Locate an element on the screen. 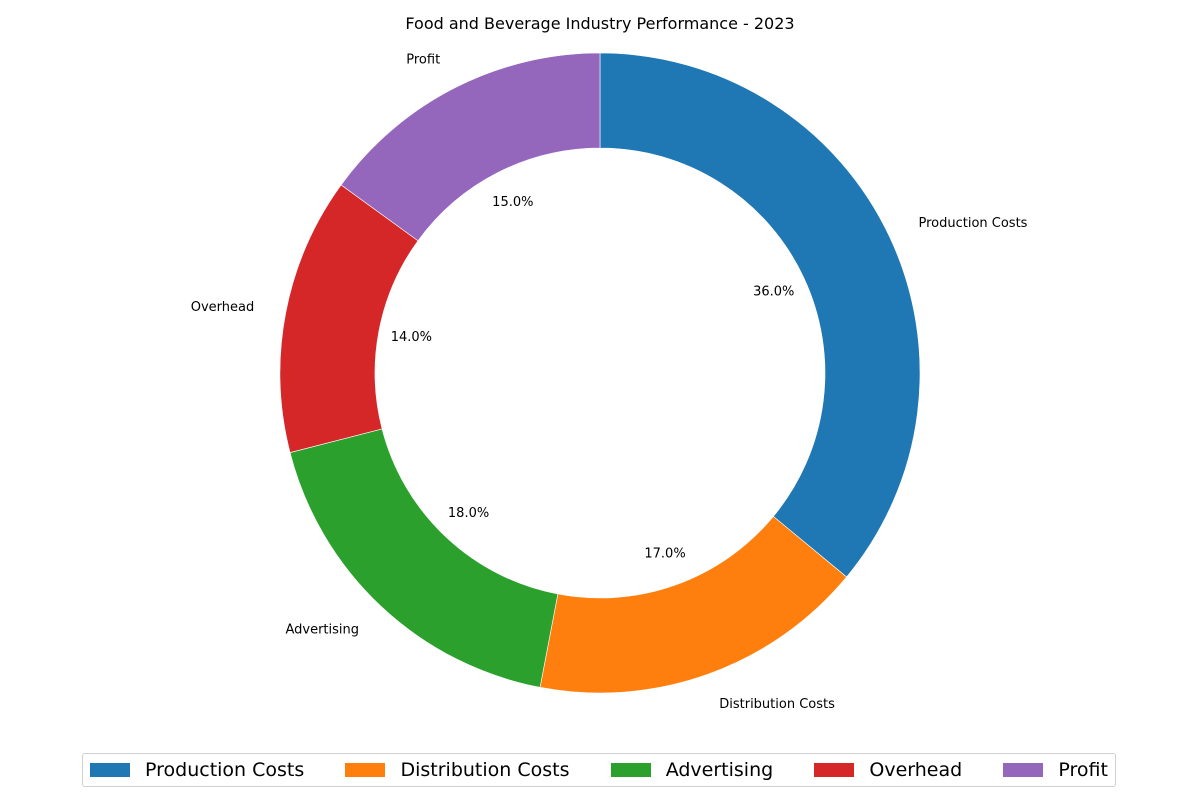 This screenshot has height=800, width=1200. slice-distribution-costs is located at coordinates (693, 604).